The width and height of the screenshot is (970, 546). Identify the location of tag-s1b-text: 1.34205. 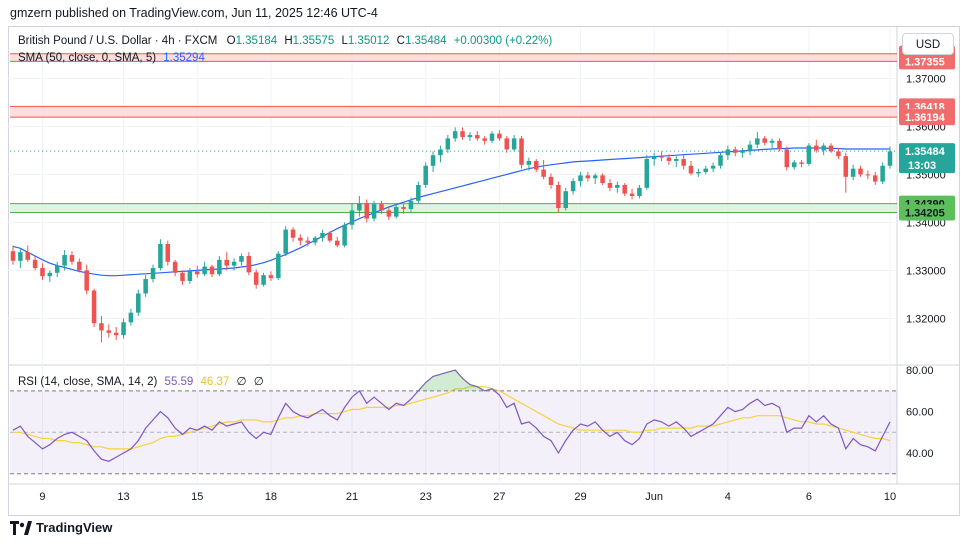
(925, 214).